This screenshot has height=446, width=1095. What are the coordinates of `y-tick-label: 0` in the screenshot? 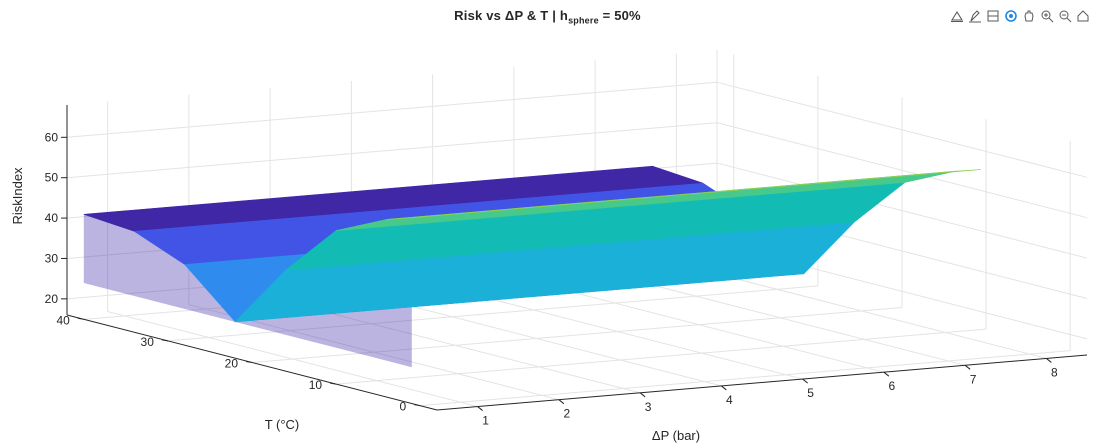 It's located at (402, 407).